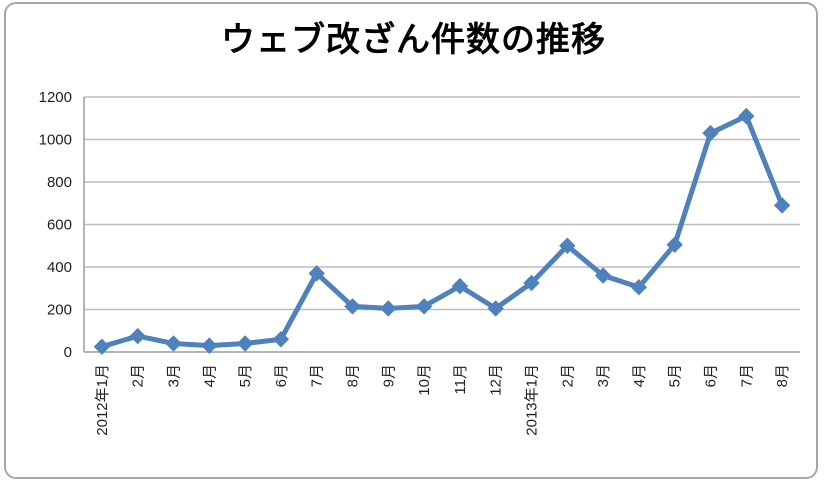 The height and width of the screenshot is (484, 827). I want to click on x-axis-tick-label: 10月, so click(424, 380).